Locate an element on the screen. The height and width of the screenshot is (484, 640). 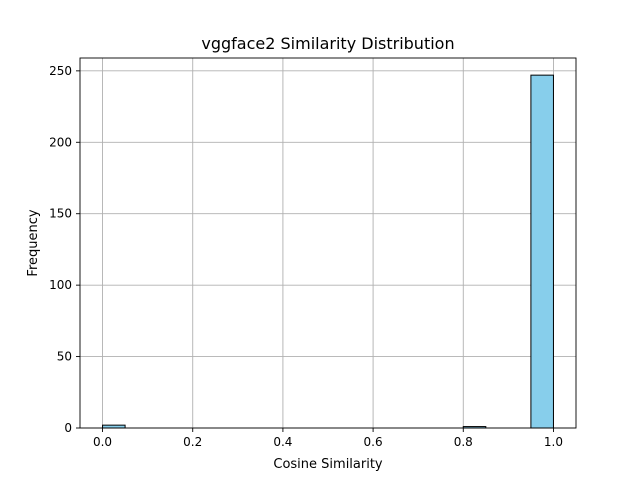
y-axis-label: Frequency is located at coordinates (33, 242).